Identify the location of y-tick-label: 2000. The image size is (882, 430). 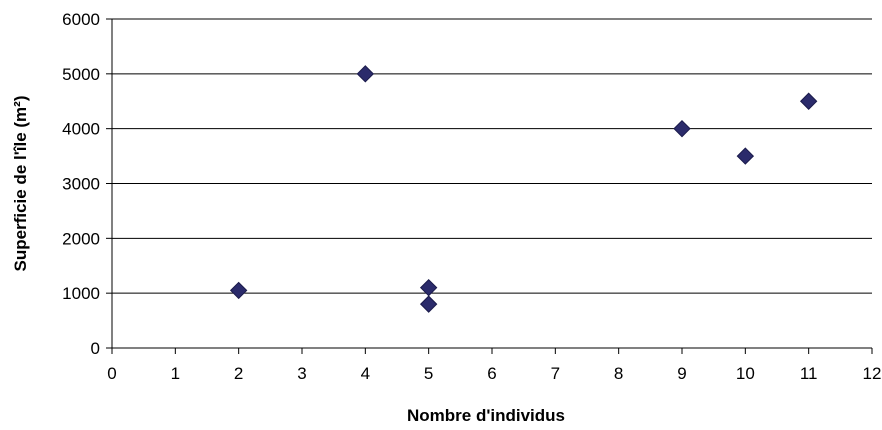
(81, 238).